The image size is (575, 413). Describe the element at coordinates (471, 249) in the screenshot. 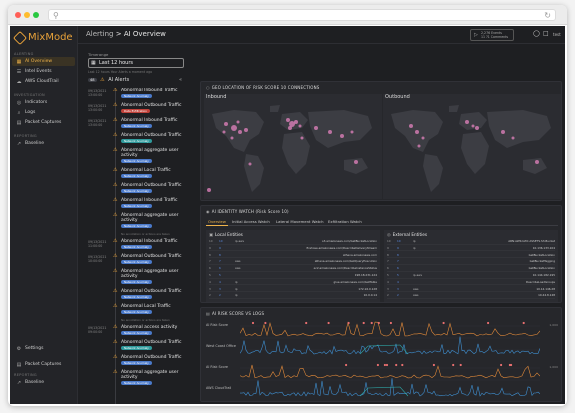

I see `table-row: 9 9 ip 10.136.133.104` at that location.